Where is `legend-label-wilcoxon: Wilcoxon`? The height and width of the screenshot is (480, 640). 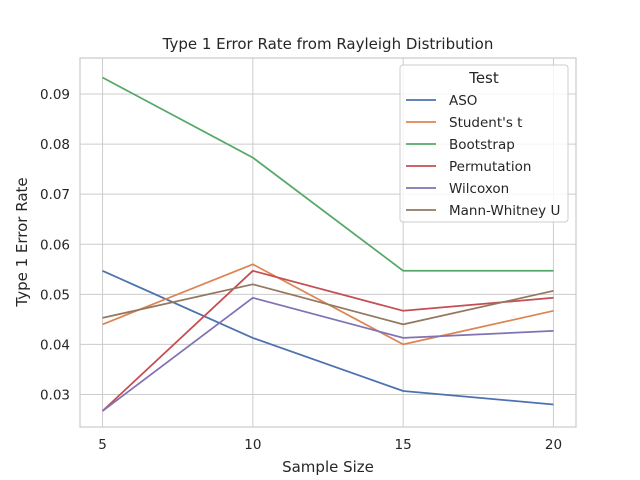
legend-label-wilcoxon: Wilcoxon is located at coordinates (479, 189).